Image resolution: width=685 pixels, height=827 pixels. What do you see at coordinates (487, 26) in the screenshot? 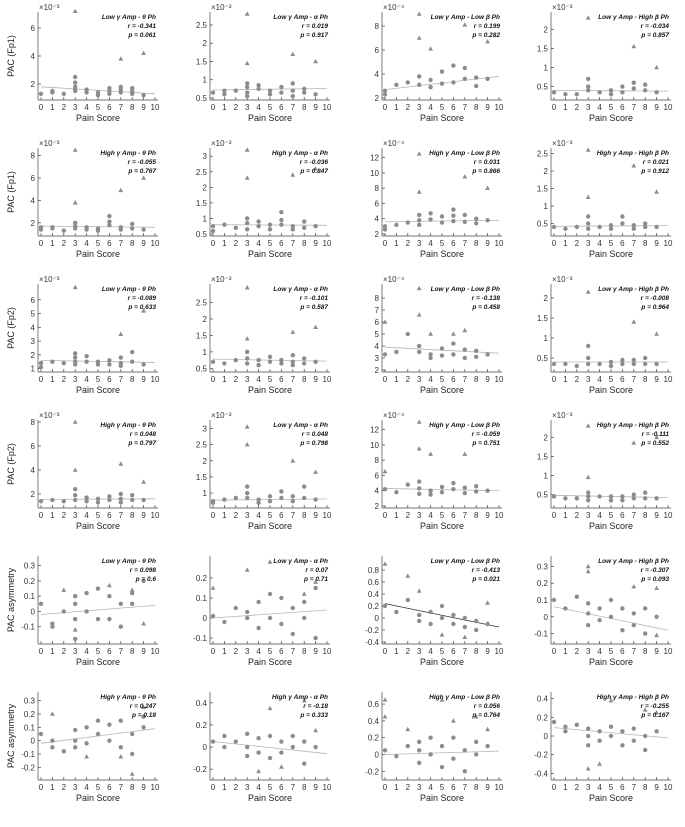
I see `r-value: r = 0.199` at bounding box center [487, 26].